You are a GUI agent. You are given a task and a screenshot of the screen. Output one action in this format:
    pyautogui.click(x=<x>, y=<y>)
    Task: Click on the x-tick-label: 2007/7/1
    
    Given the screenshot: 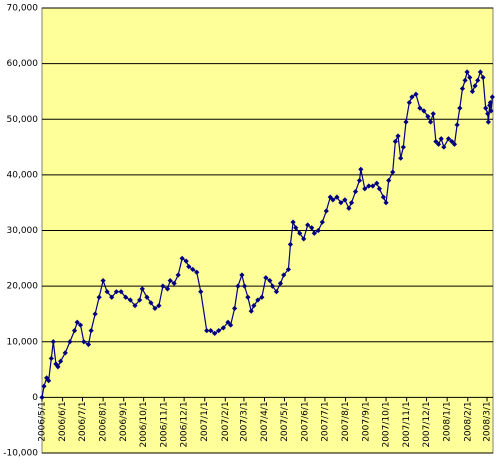 What is the action you would take?
    pyautogui.click(x=325, y=421)
    